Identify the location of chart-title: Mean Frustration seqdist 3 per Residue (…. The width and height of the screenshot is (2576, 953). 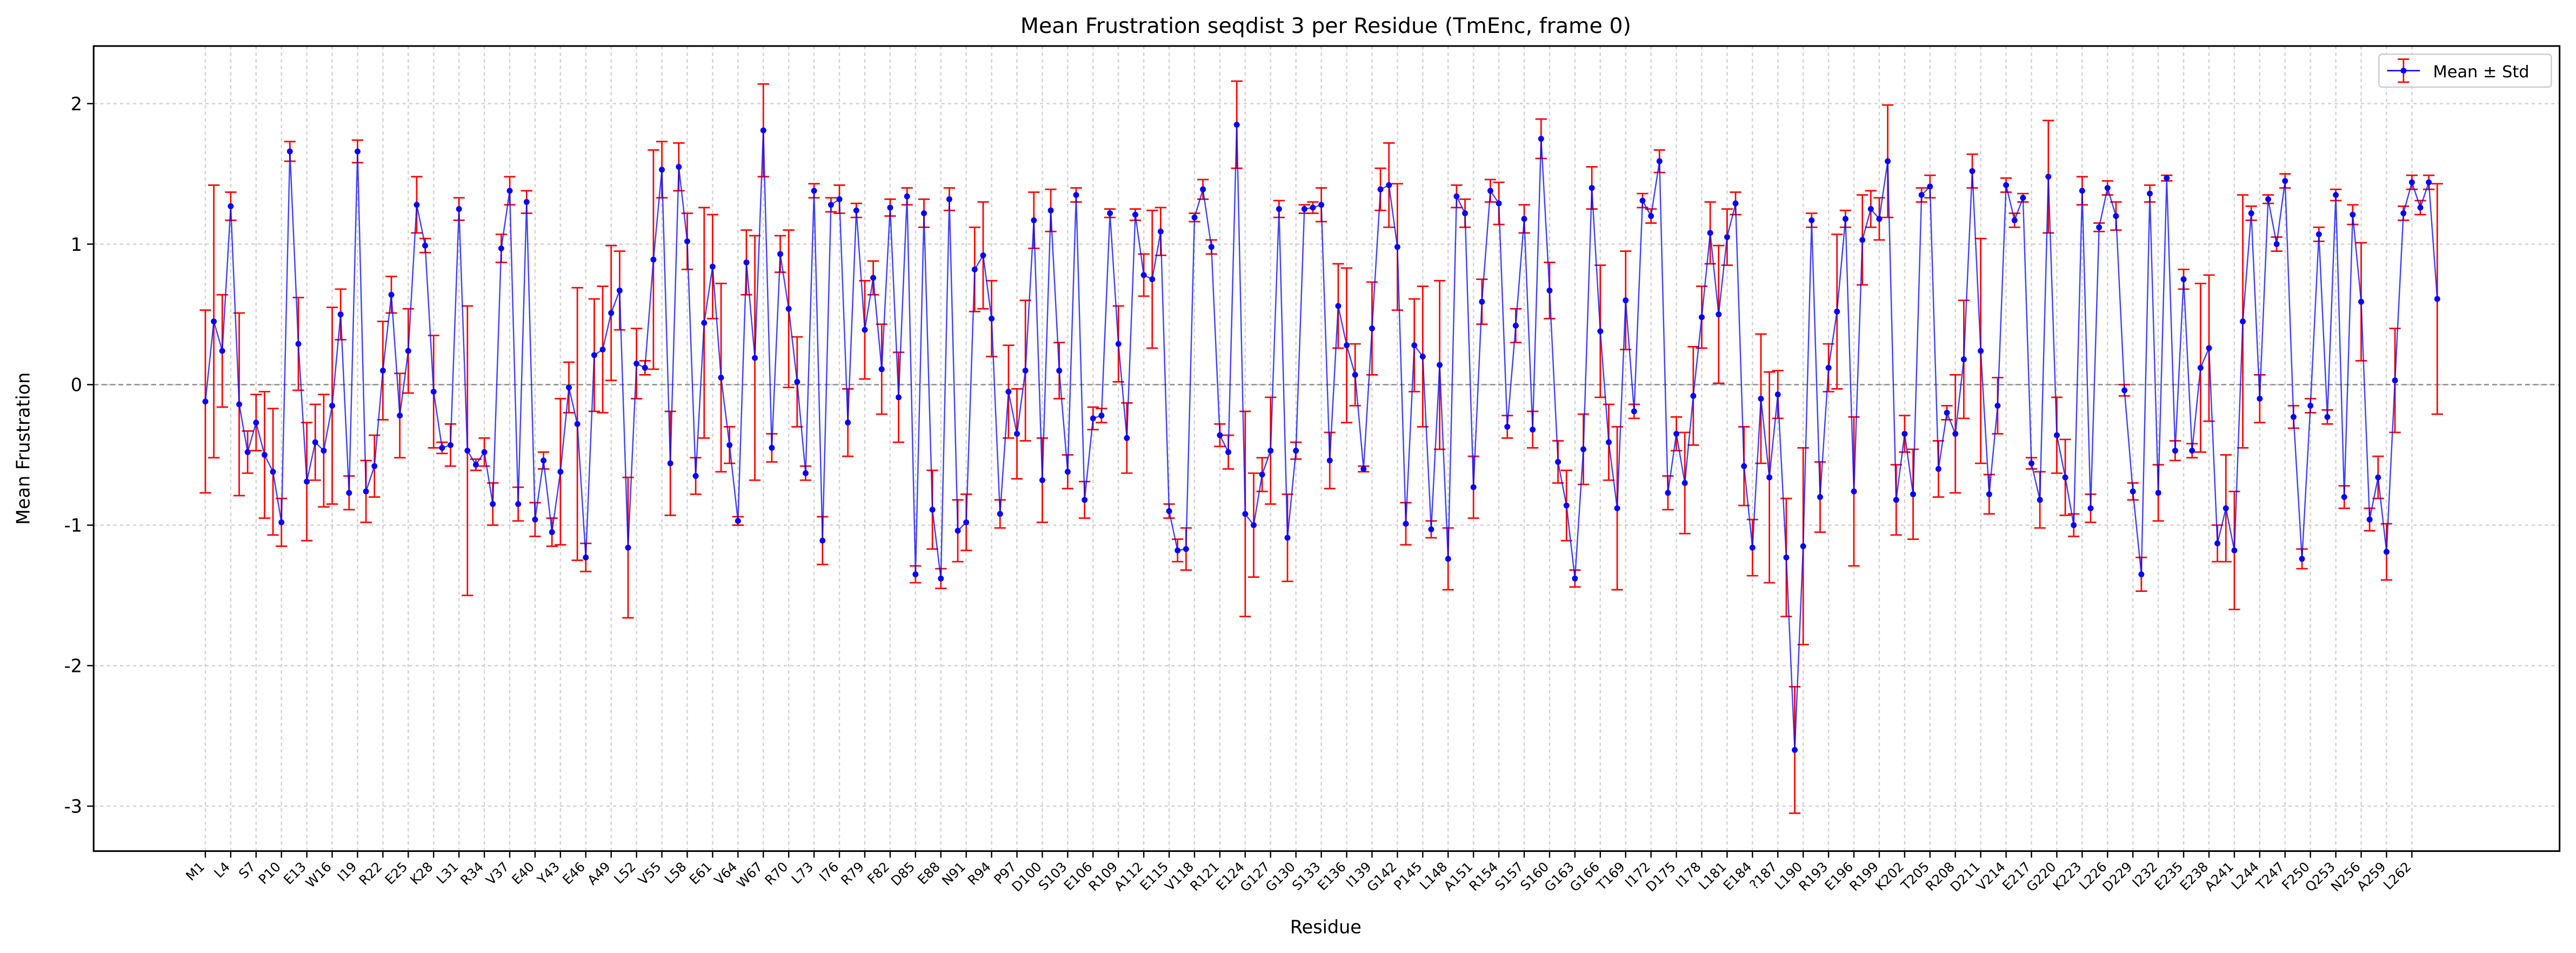
(1325, 26).